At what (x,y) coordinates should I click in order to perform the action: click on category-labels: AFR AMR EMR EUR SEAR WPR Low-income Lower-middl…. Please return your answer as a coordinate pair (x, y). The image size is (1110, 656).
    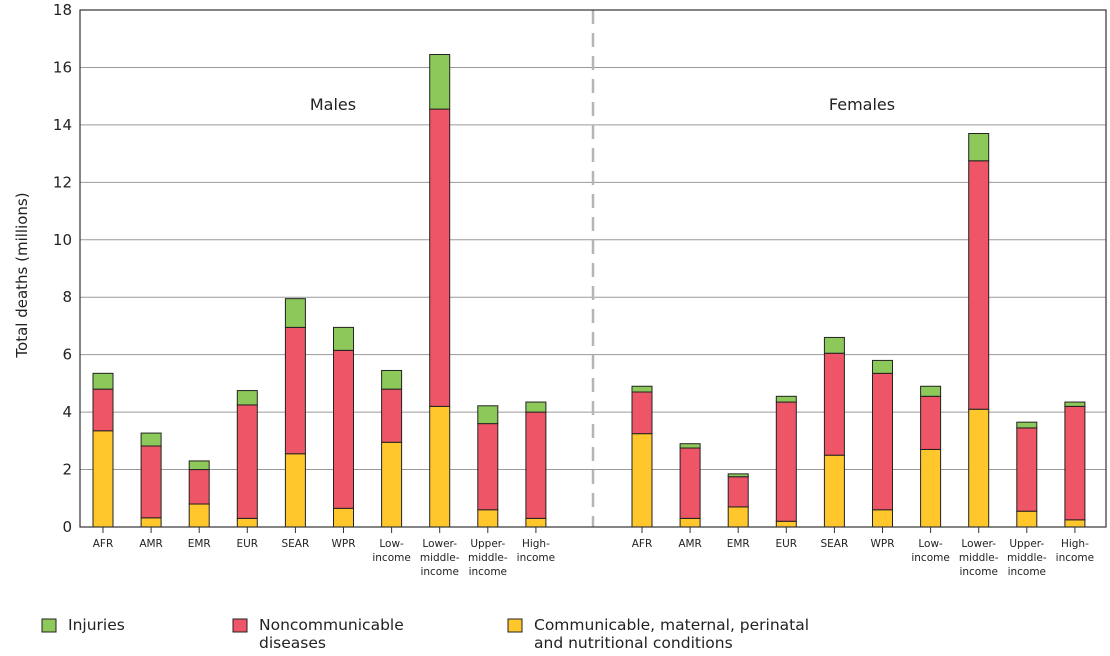
    Looking at the image, I should click on (593, 558).